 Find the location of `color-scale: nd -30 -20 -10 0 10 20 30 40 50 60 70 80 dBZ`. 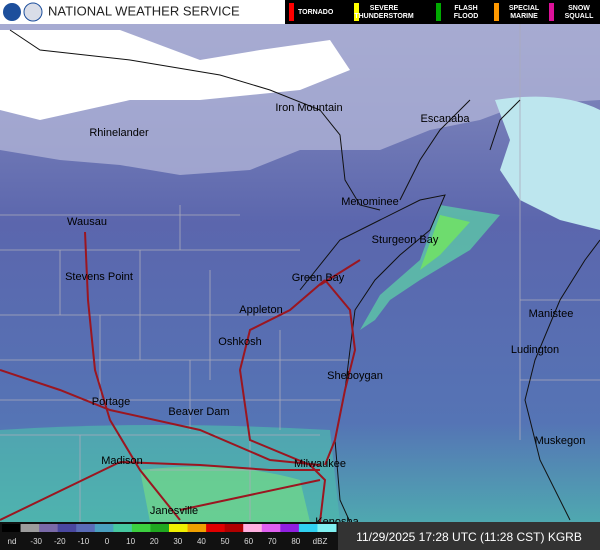

color-scale: nd -30 -20 -10 0 10 20 30 40 50 60 70 80 dBZ is located at coordinates (169, 535).